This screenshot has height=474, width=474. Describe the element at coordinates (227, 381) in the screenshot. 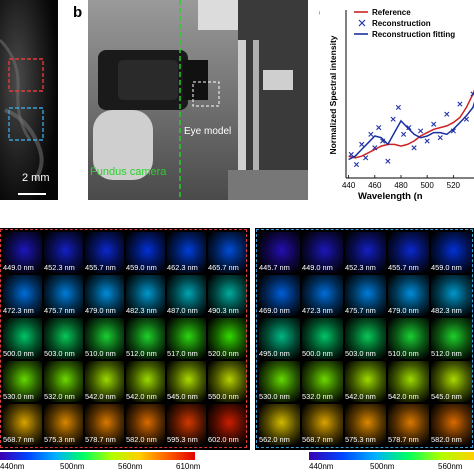

I see `left-grid-cell: 550.0 nm` at that location.